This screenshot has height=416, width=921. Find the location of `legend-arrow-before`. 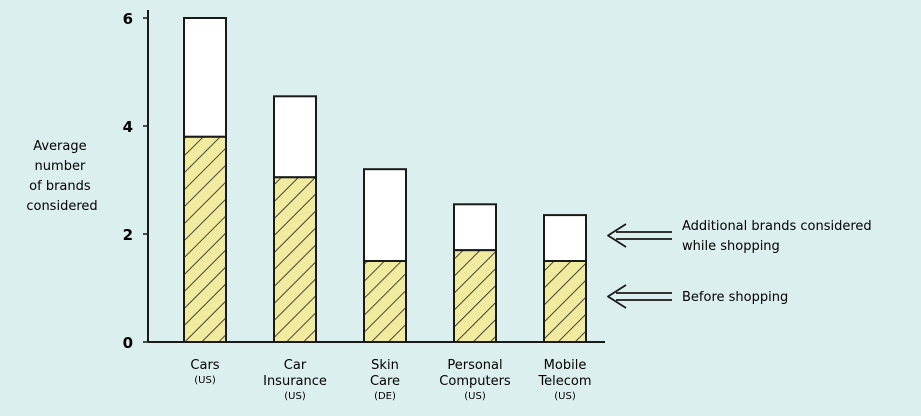

legend-arrow-before is located at coordinates (639, 296).